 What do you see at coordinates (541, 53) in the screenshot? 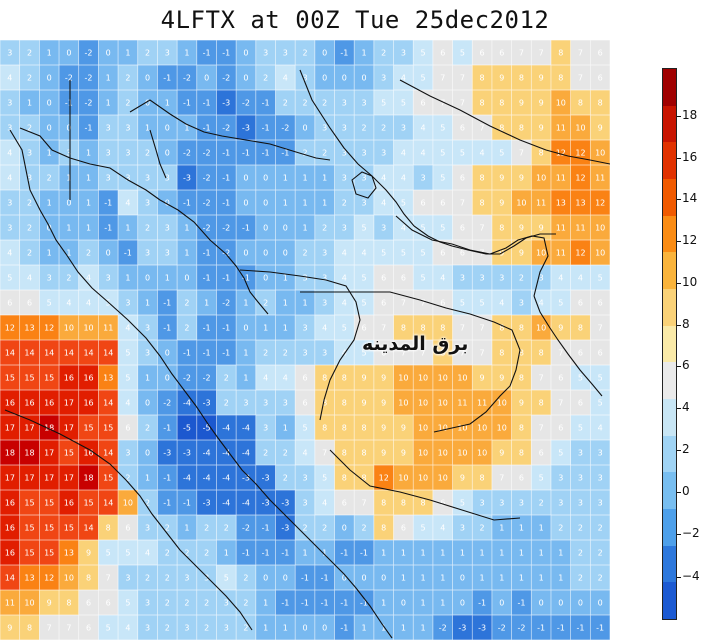
I see `grid-cell-value: 7` at bounding box center [541, 53].